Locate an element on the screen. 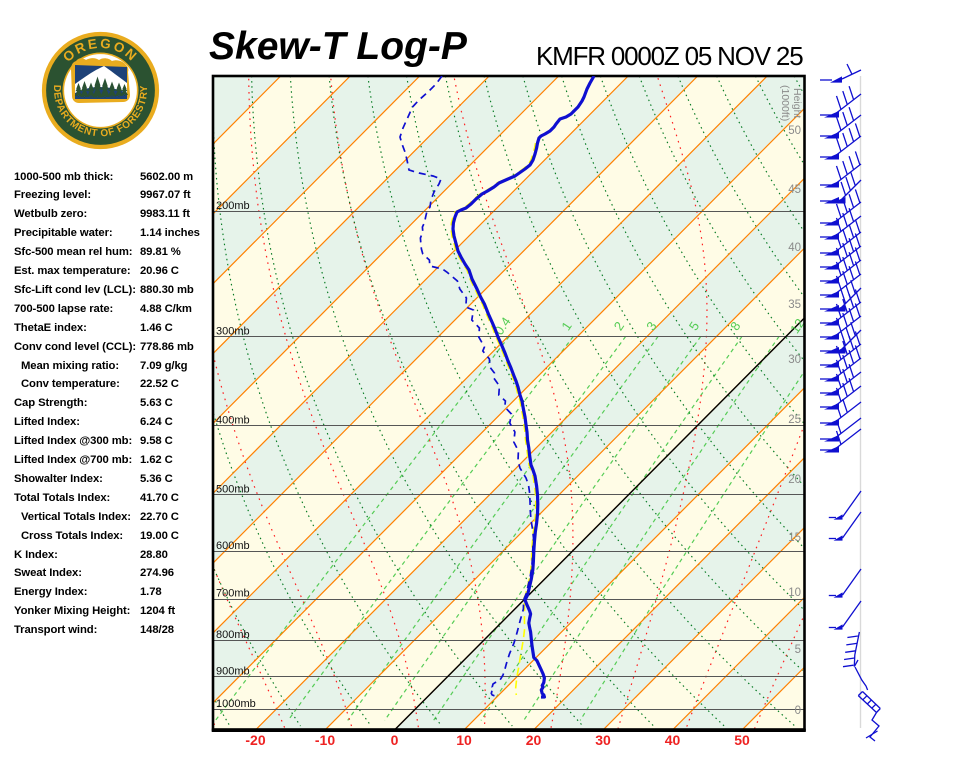 The height and width of the screenshot is (768, 960). svg-text: 200mb is located at coordinates (233, 206).